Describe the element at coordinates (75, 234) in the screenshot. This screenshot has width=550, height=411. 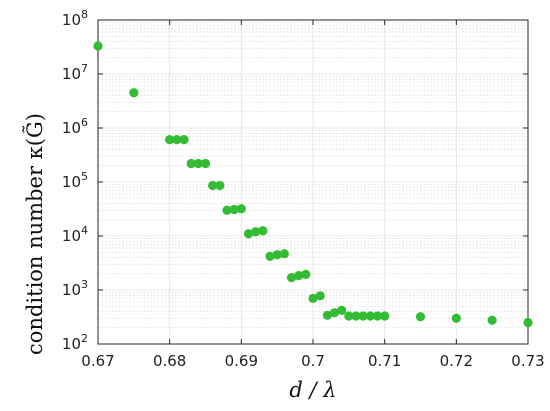
I see `y-tick-label: 10⁴` at that location.